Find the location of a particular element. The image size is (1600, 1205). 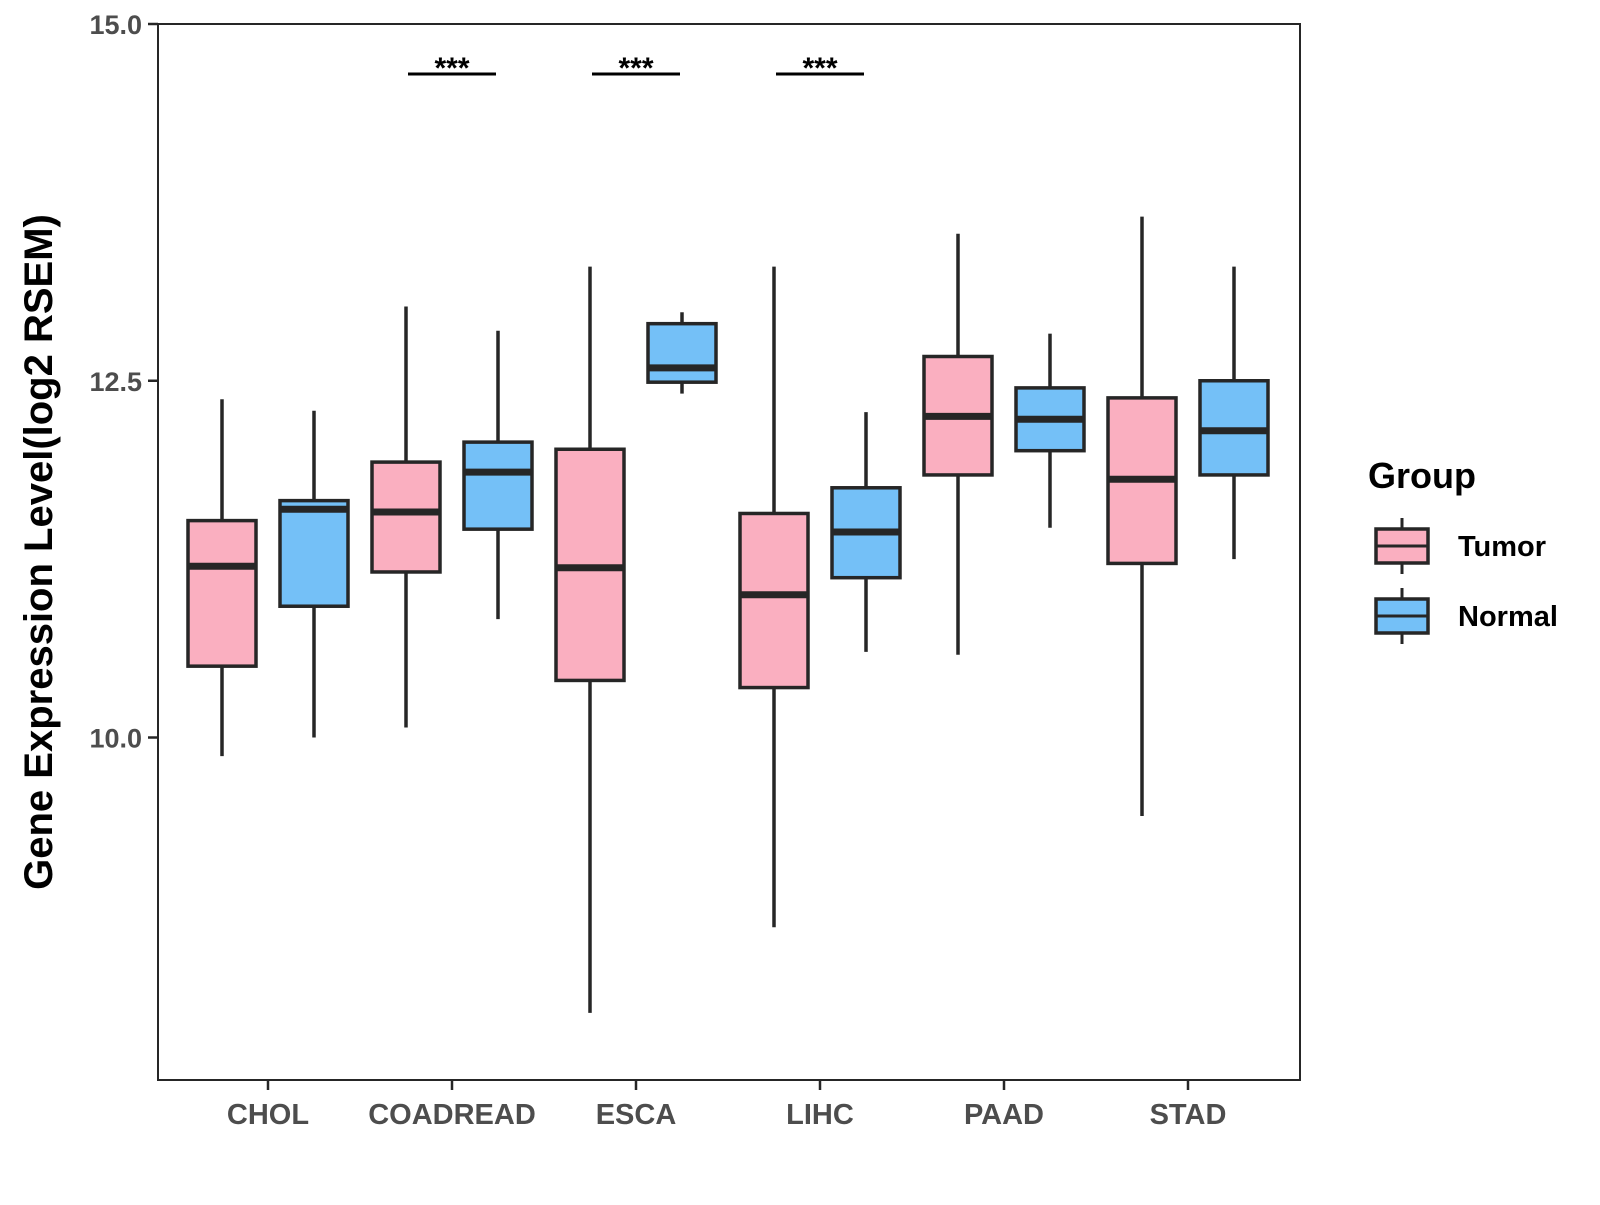

box-normal-esca is located at coordinates (682, 353).